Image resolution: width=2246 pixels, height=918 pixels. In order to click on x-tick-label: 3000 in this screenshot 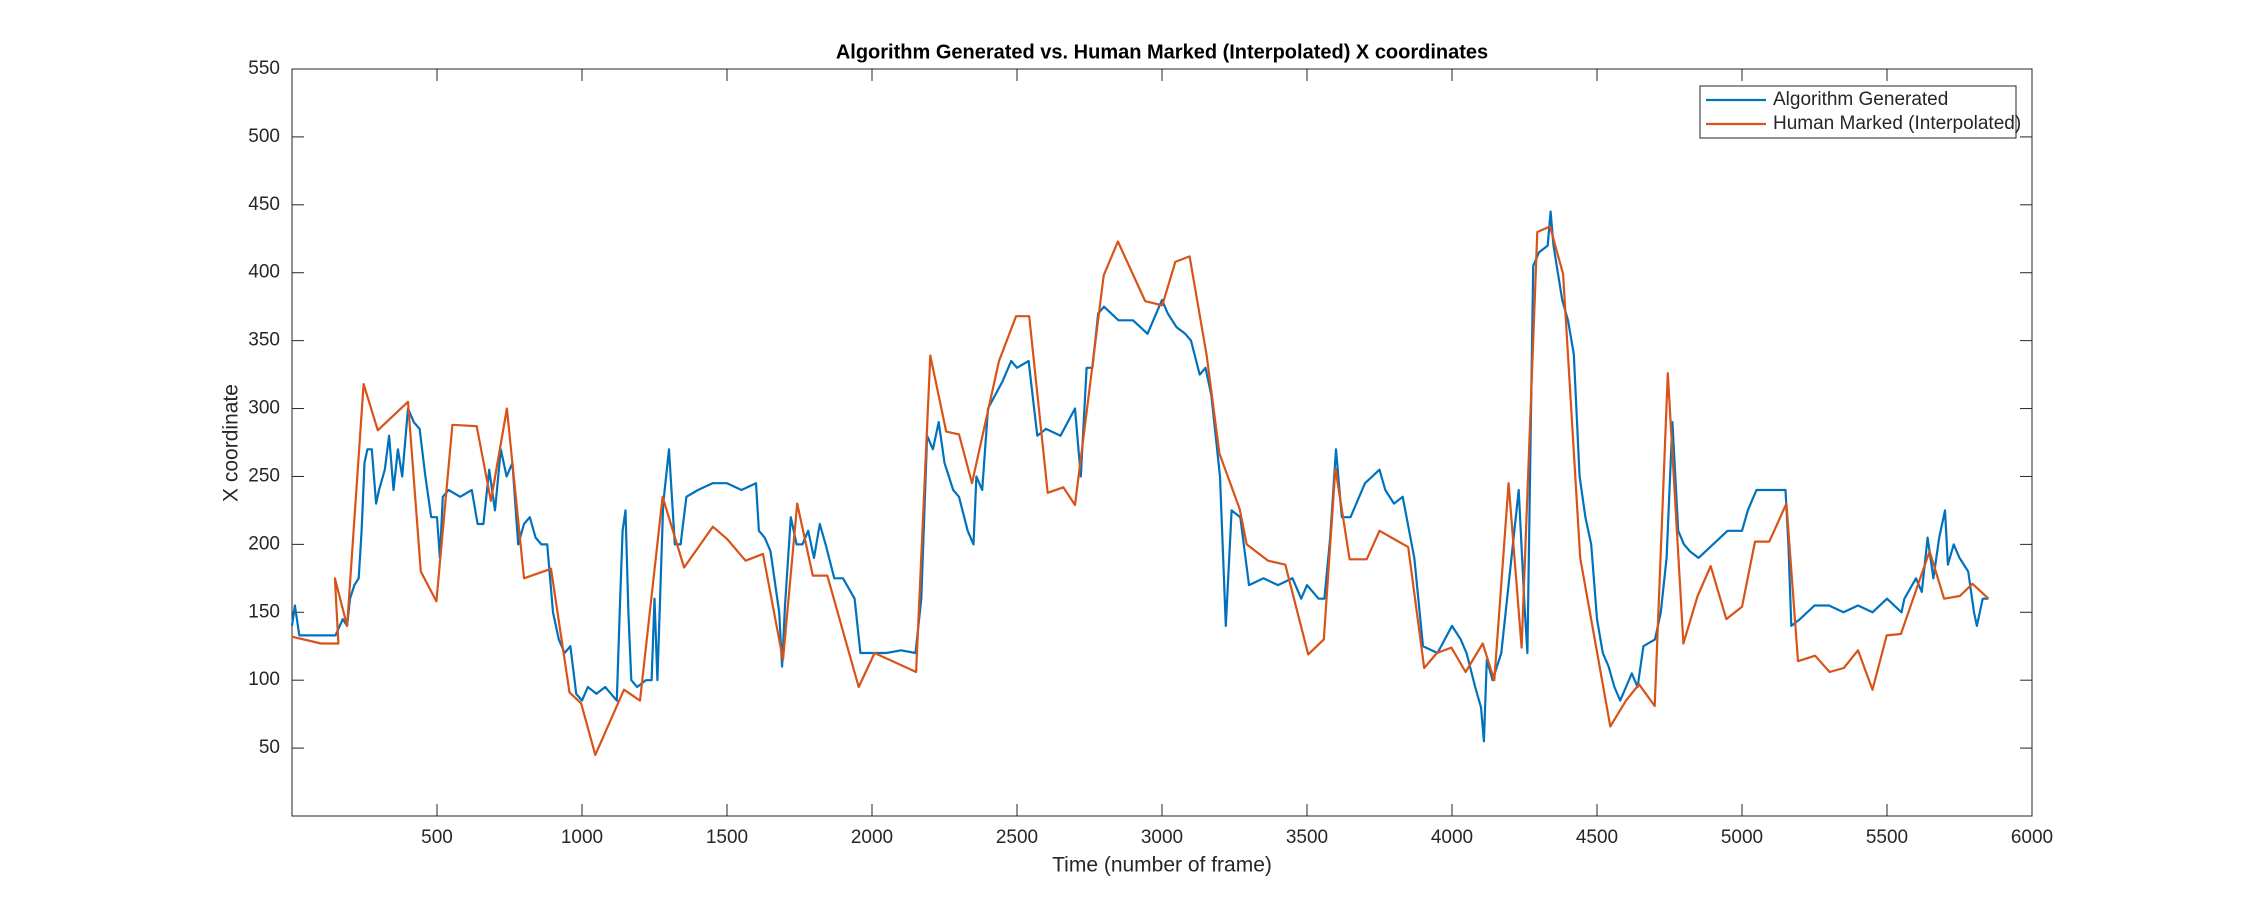, I will do `click(1162, 837)`.